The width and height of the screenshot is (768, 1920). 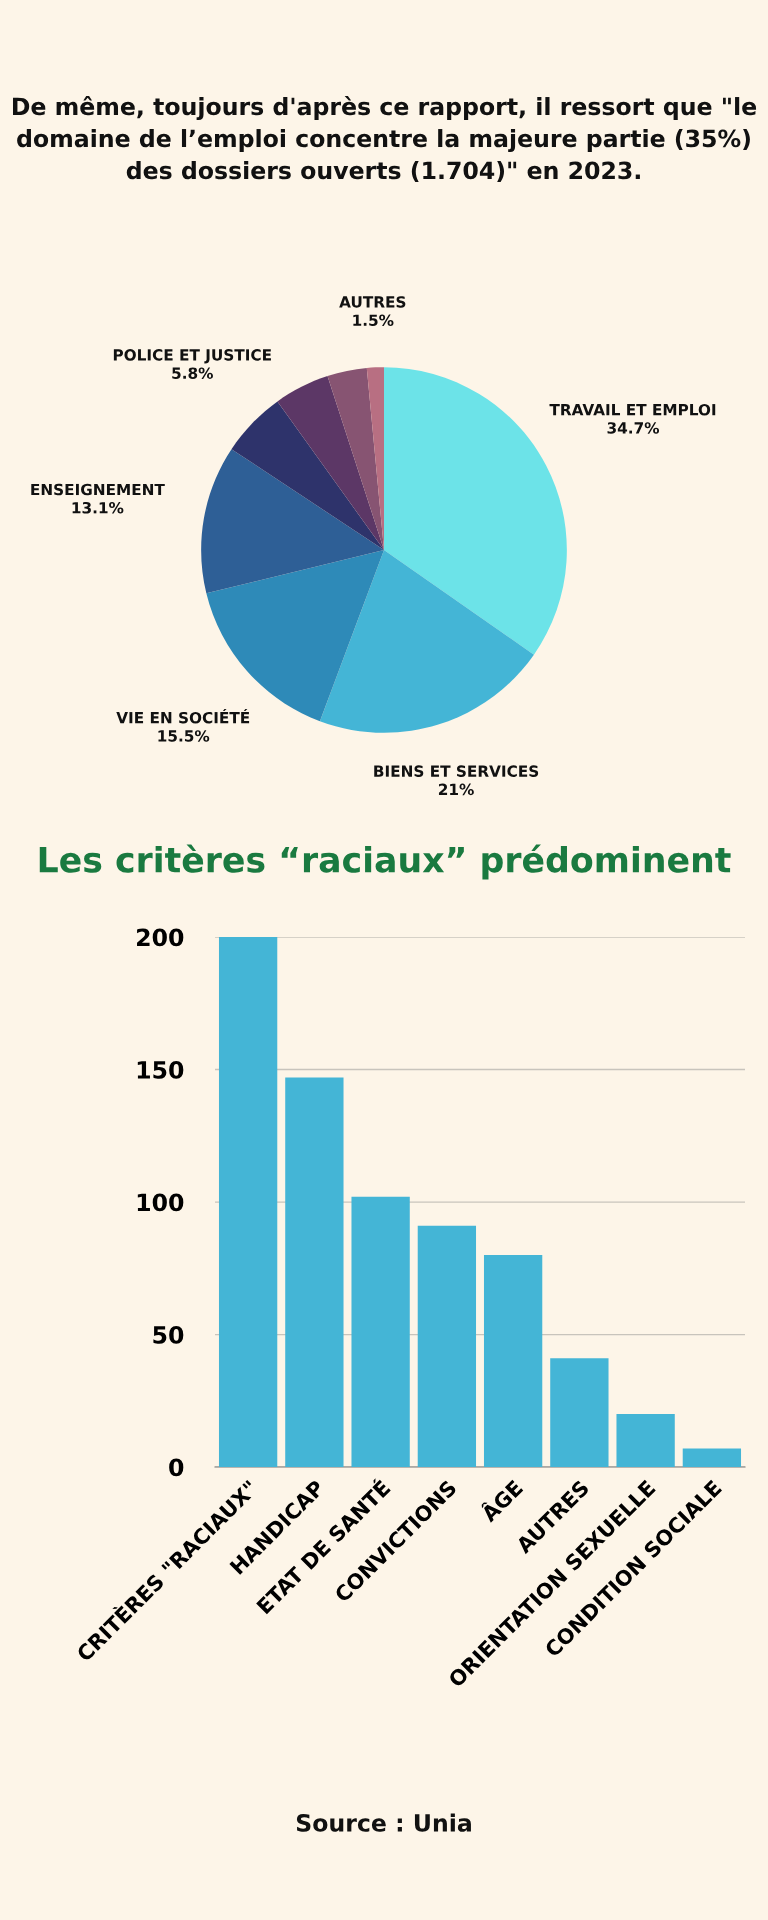 I want to click on y-tick-label: 100, so click(x=160, y=1202).